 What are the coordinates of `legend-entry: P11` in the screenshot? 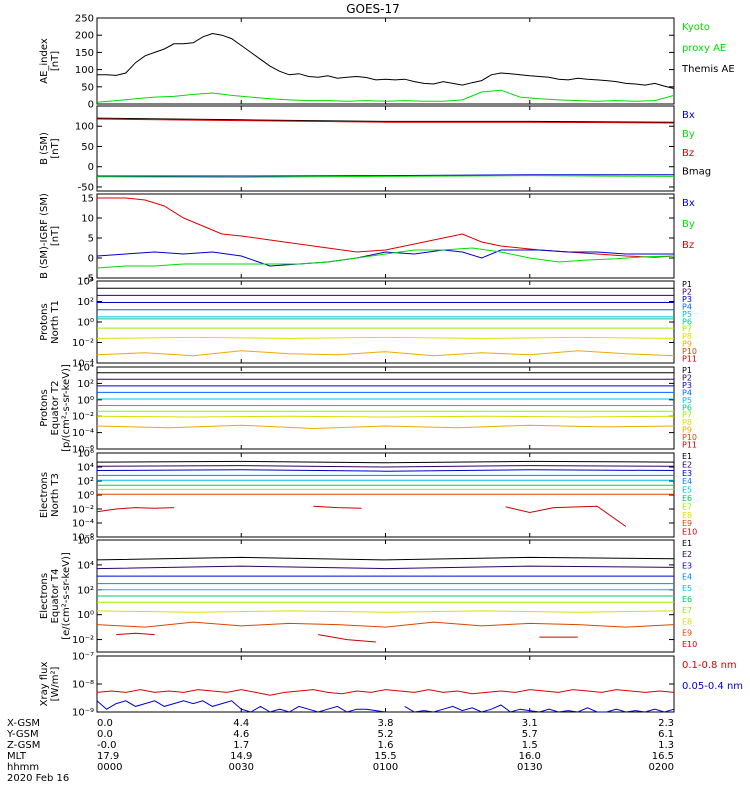 It's located at (689, 445).